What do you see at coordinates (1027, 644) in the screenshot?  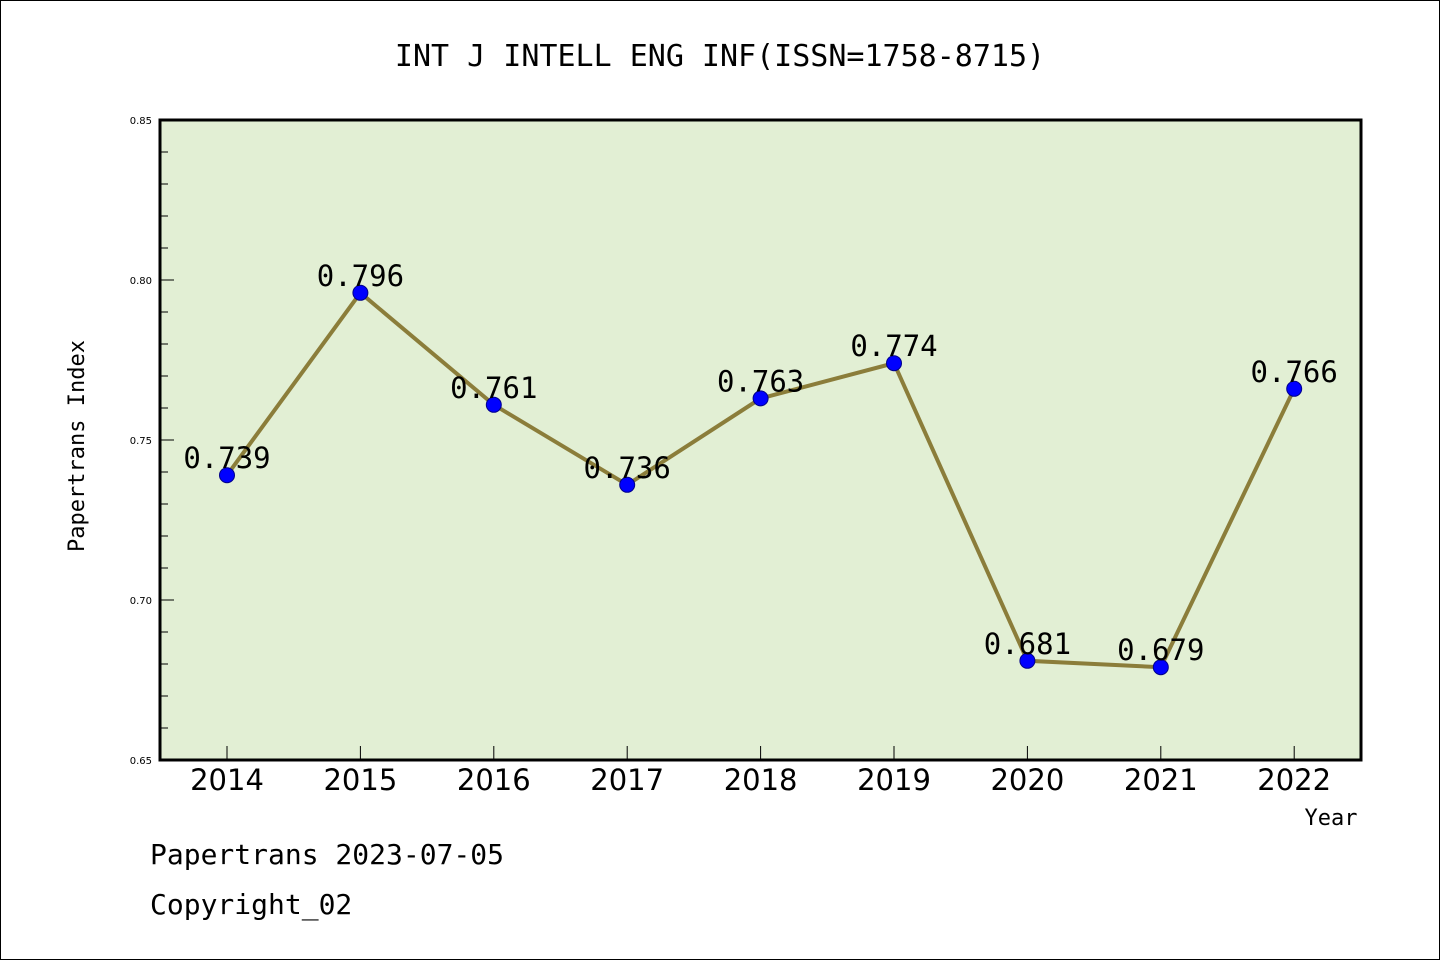 I see `data-label: 0.681` at bounding box center [1027, 644].